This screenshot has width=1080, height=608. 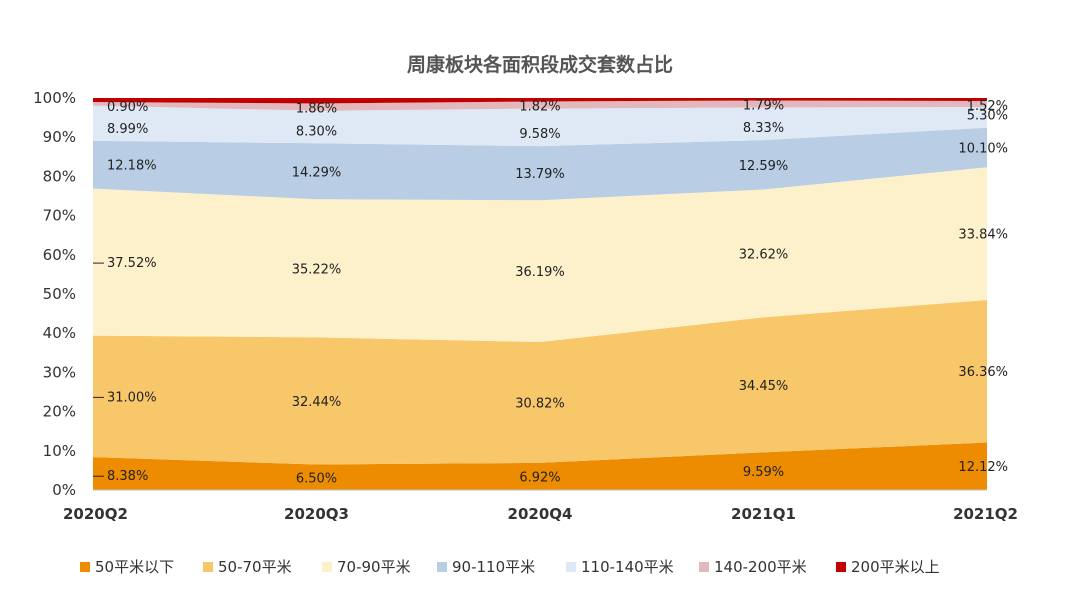 I want to click on x-tick-label: 2020Q3, so click(x=316, y=514).